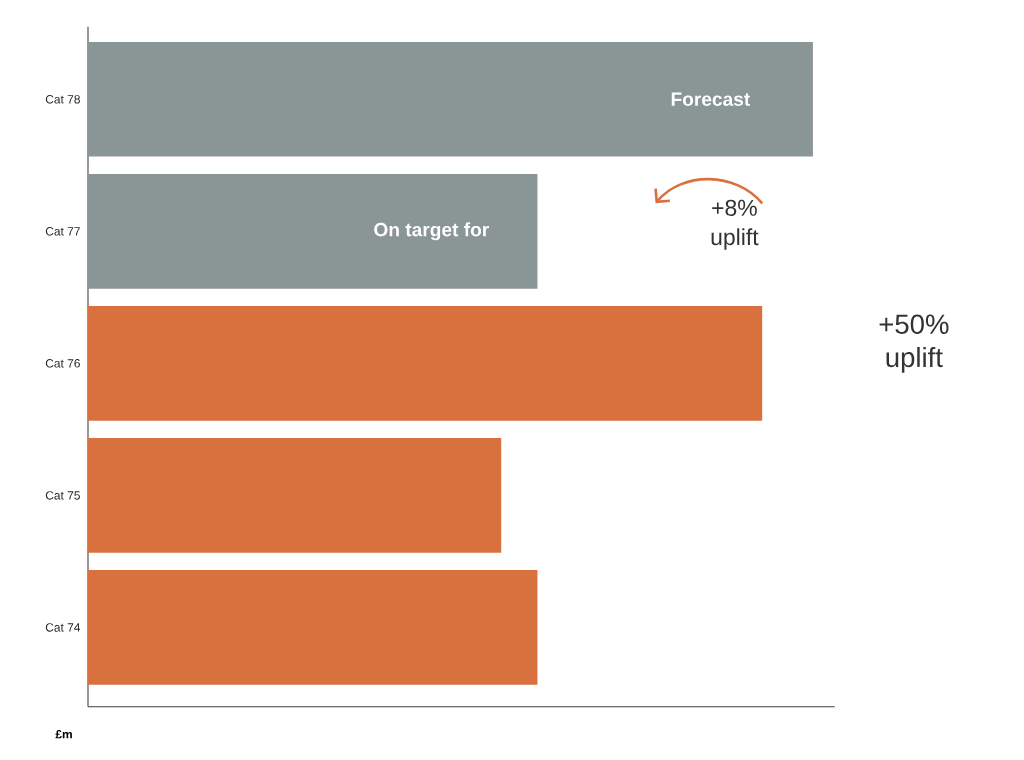 The width and height of the screenshot is (1024, 760). What do you see at coordinates (63, 734) in the screenshot?
I see `x-axis-title: £m` at bounding box center [63, 734].